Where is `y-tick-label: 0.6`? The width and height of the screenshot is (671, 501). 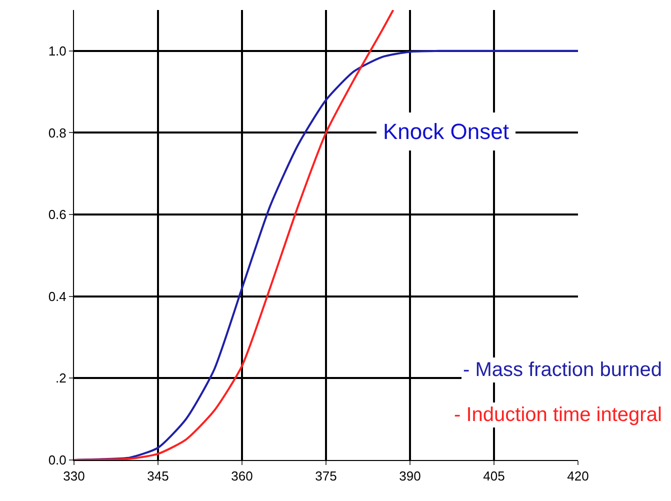
y-tick-label: 0.6 is located at coordinates (57, 214).